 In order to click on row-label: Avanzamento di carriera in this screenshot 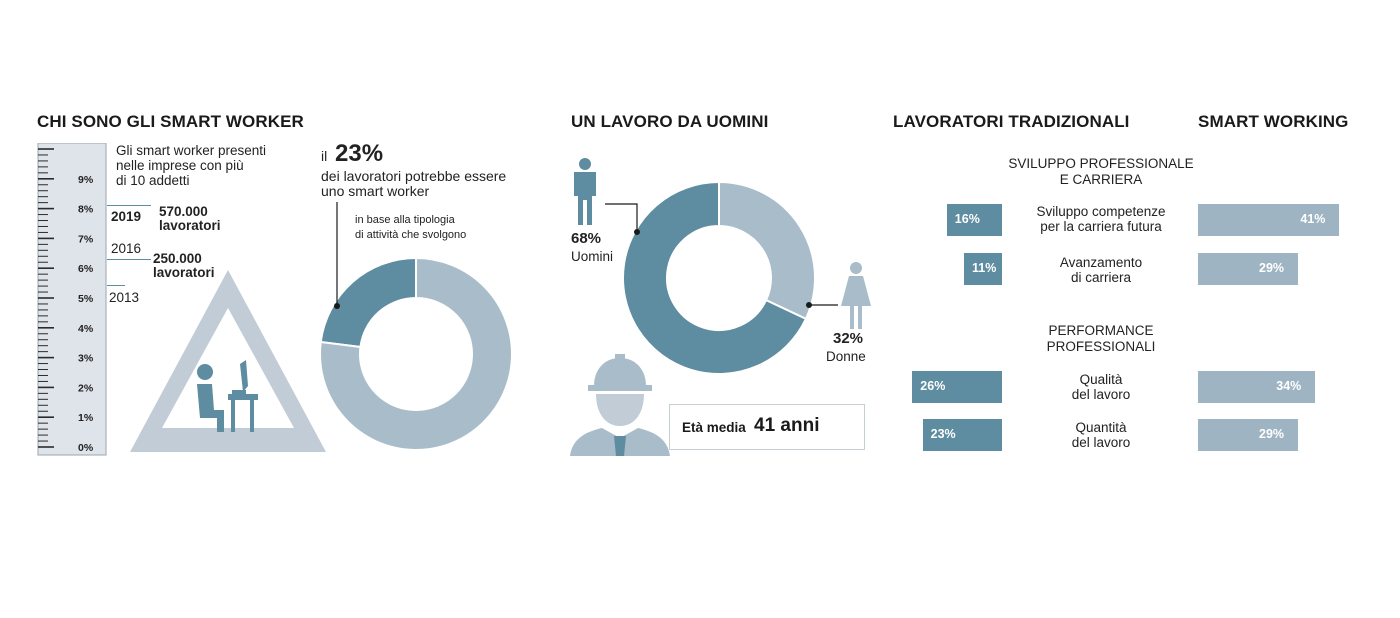, I will do `click(1101, 270)`.